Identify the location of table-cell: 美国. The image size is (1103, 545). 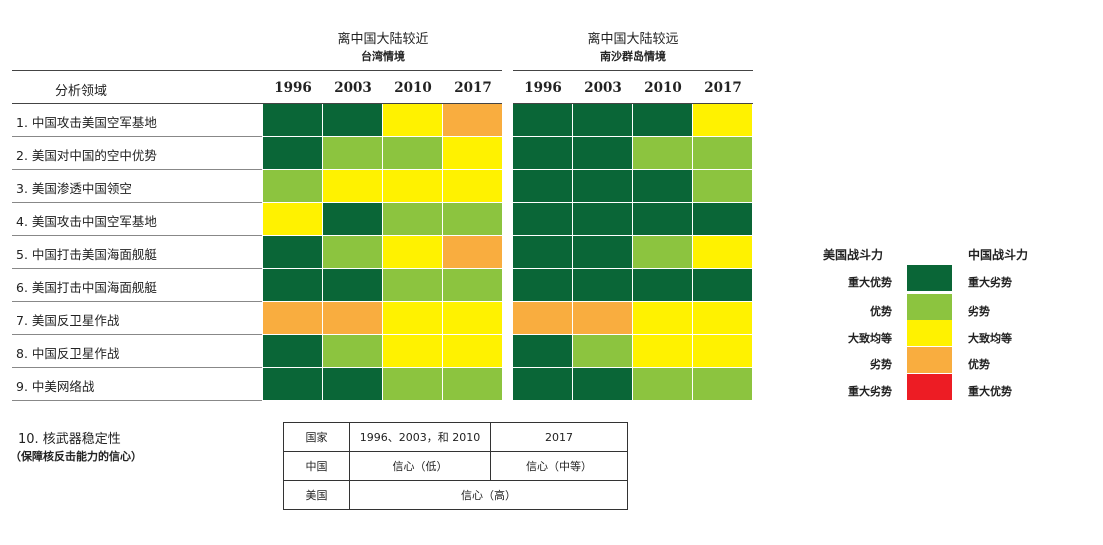
(316, 495).